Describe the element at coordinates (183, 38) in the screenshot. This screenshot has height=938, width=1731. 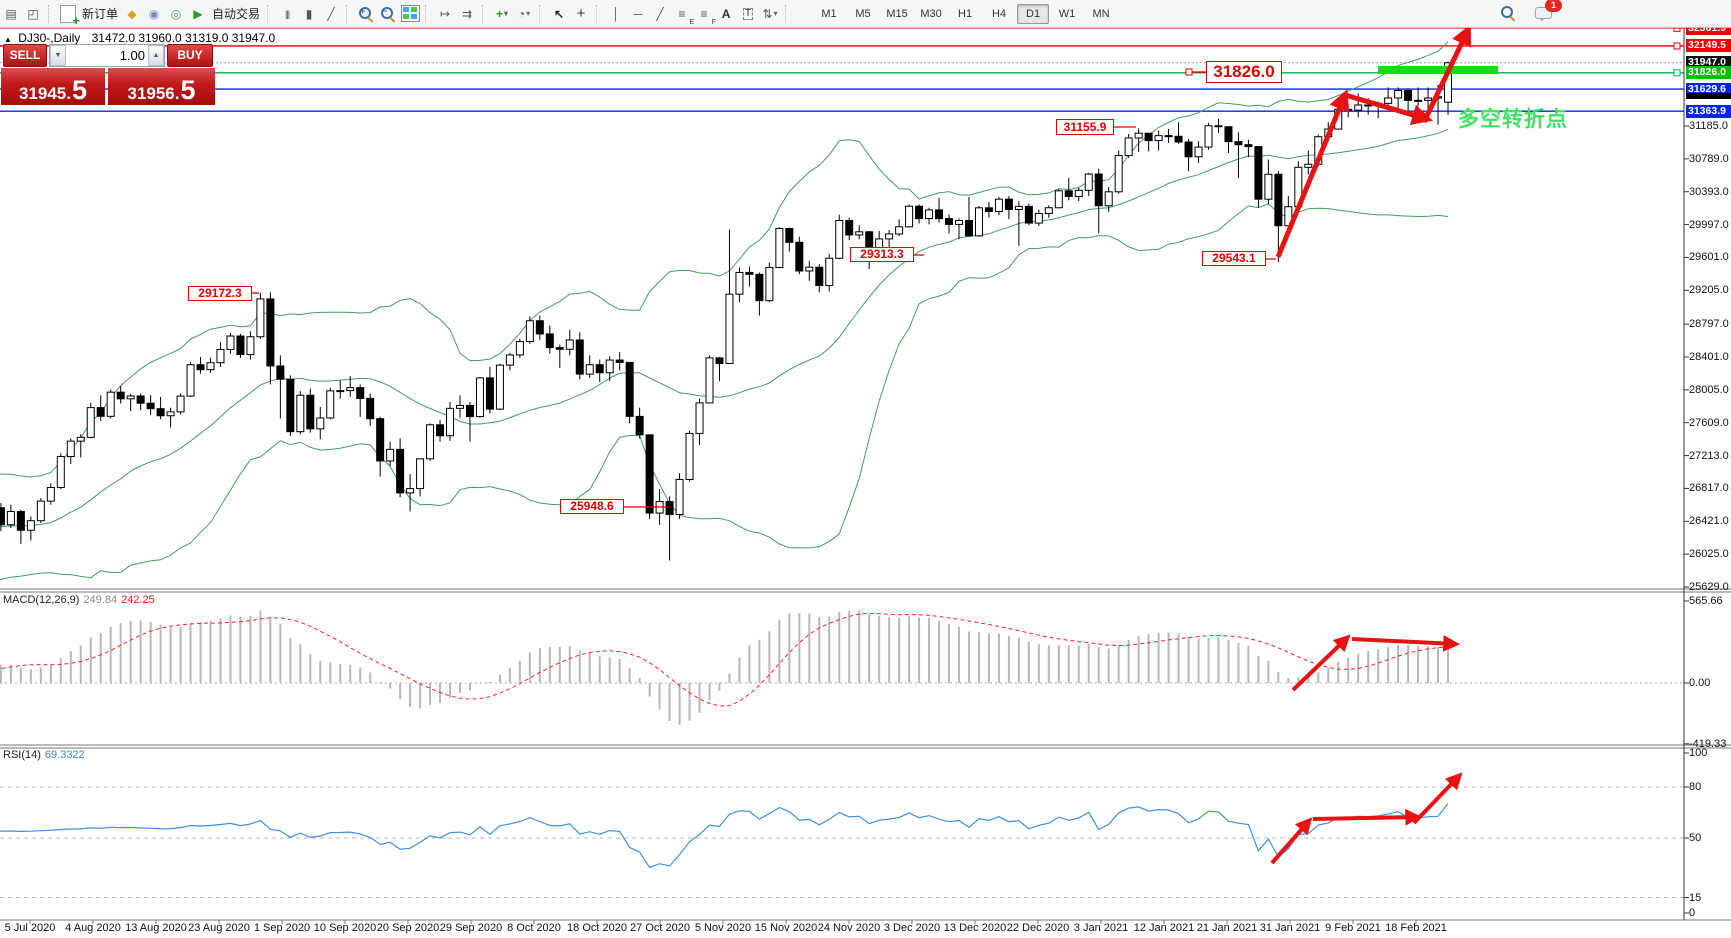
I see `chart-ohlc-values: 31472.0 31960.0 31319.0 31947.0` at that location.